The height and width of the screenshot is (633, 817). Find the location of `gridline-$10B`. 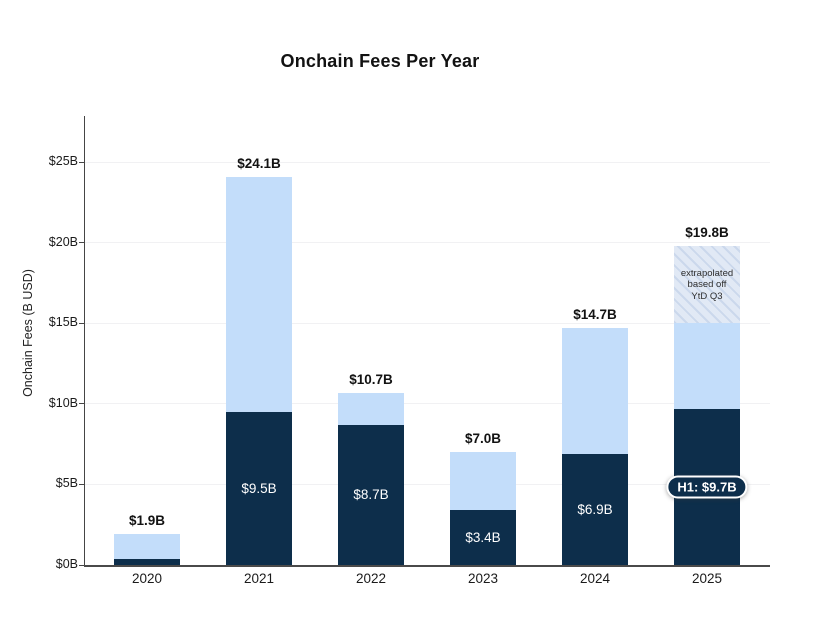

gridline-$10B is located at coordinates (427, 404).